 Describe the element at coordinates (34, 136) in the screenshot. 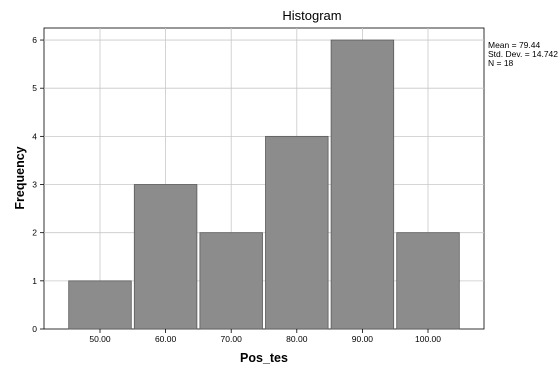

I see `y-tick-label: 4` at that location.